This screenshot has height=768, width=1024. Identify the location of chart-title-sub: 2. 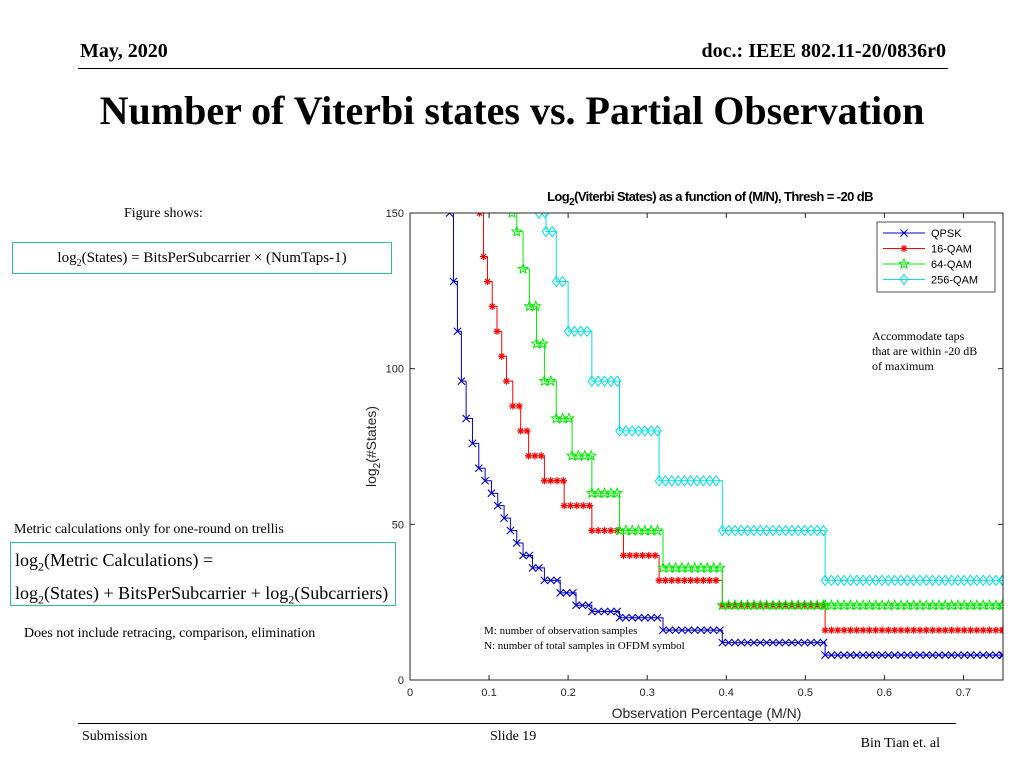
(572, 202).